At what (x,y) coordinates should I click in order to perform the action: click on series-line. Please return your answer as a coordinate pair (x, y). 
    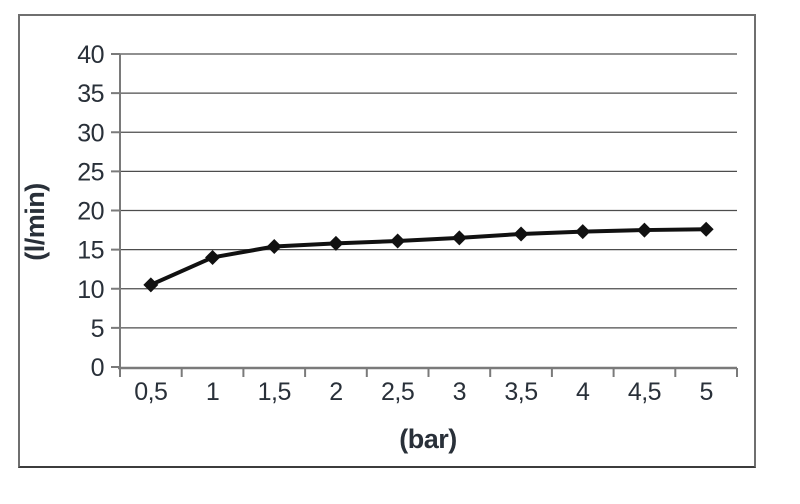
    Looking at the image, I should click on (428, 257).